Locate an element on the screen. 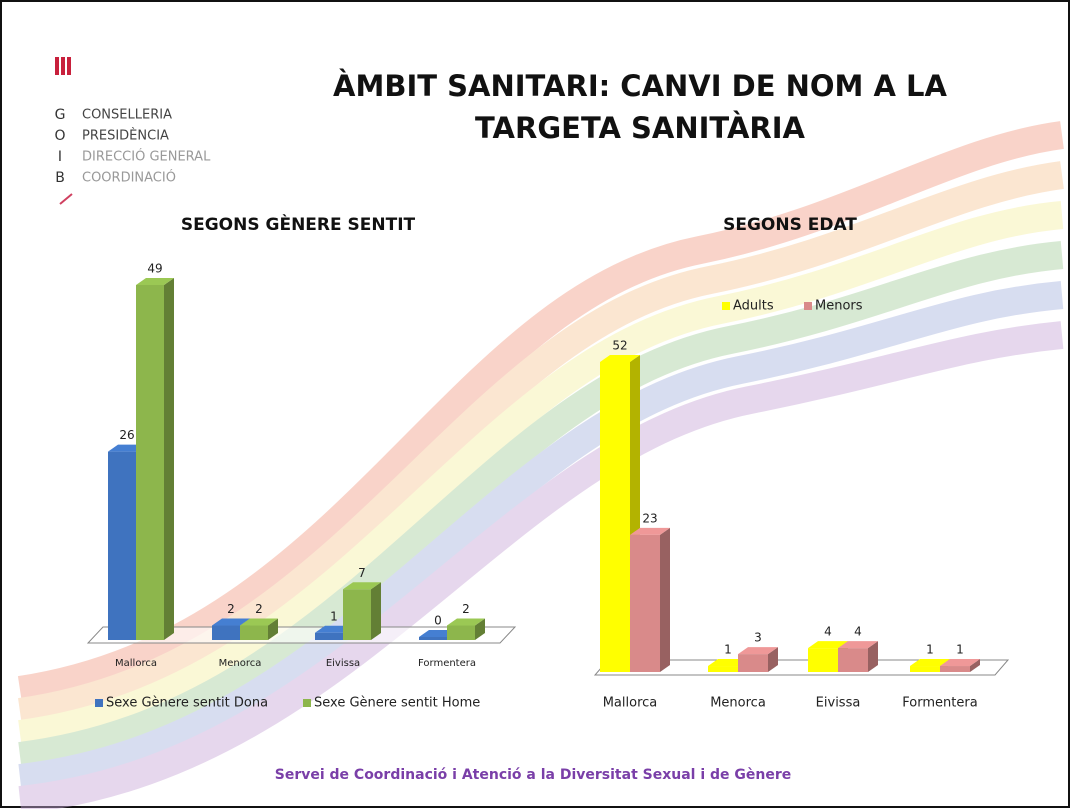  value-label: 23 is located at coordinates (649, 518).